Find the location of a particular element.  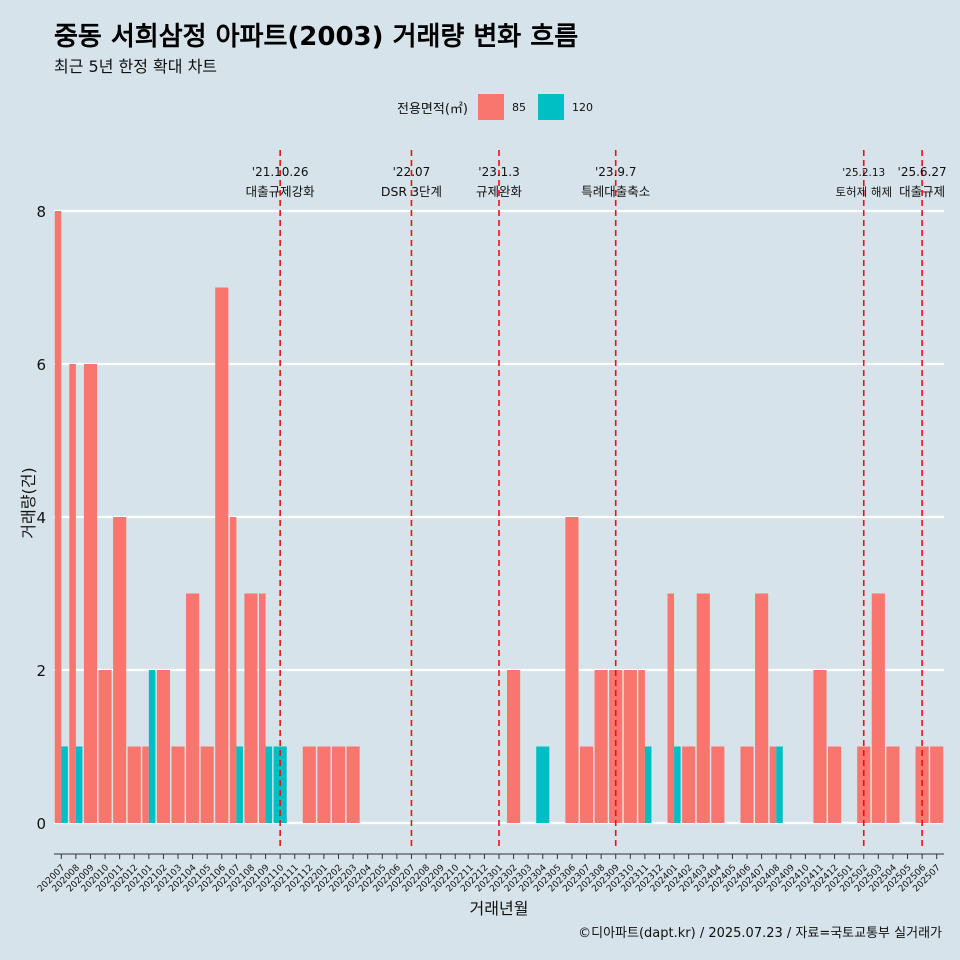

event-label: 특례대출축소 is located at coordinates (615, 191).